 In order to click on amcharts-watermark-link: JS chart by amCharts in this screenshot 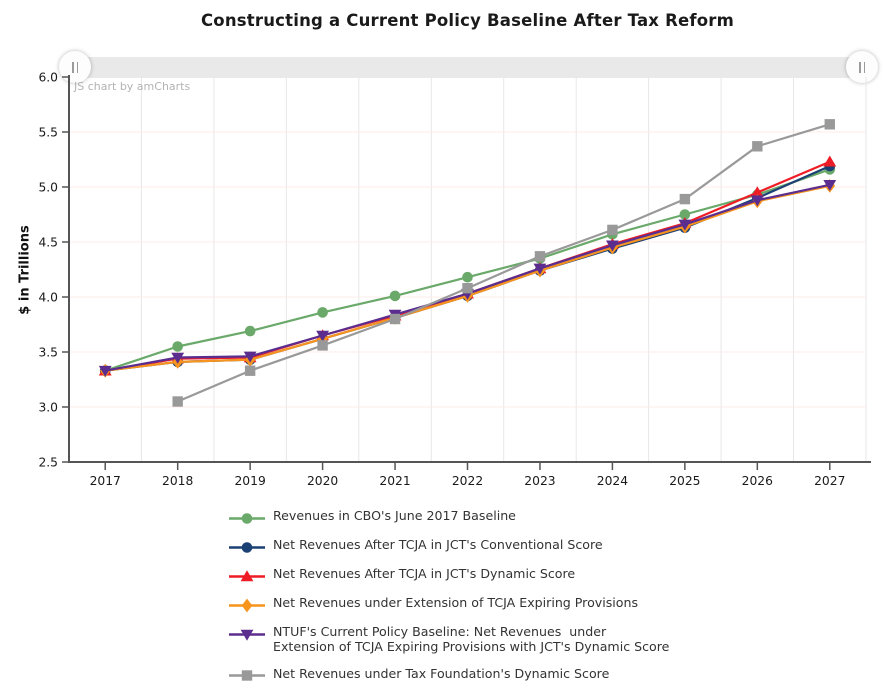, I will do `click(132, 86)`.